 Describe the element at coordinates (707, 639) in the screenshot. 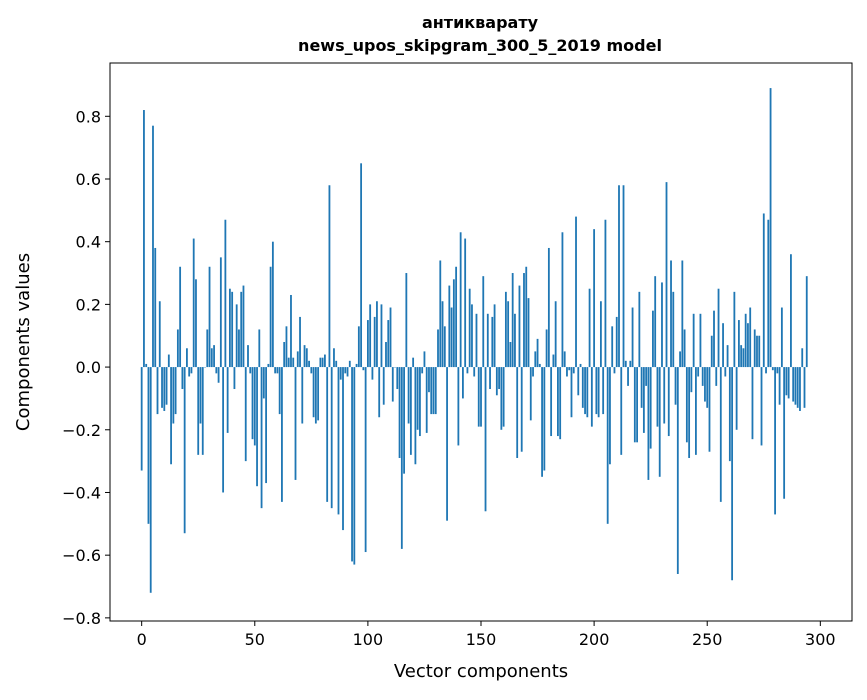

I see `x-tick-label: 250` at that location.